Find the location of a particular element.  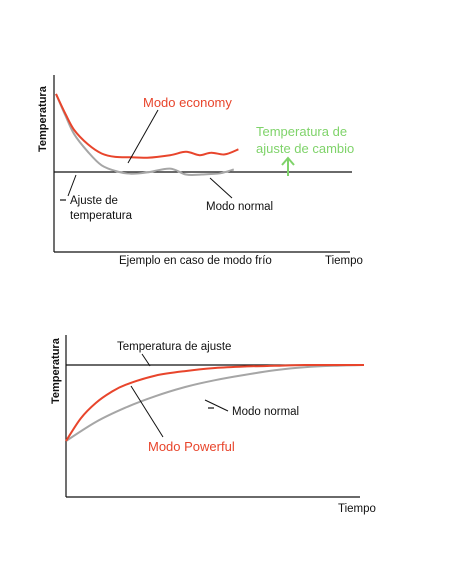

setpoint-label-line2: temperatura is located at coordinates (101, 216).